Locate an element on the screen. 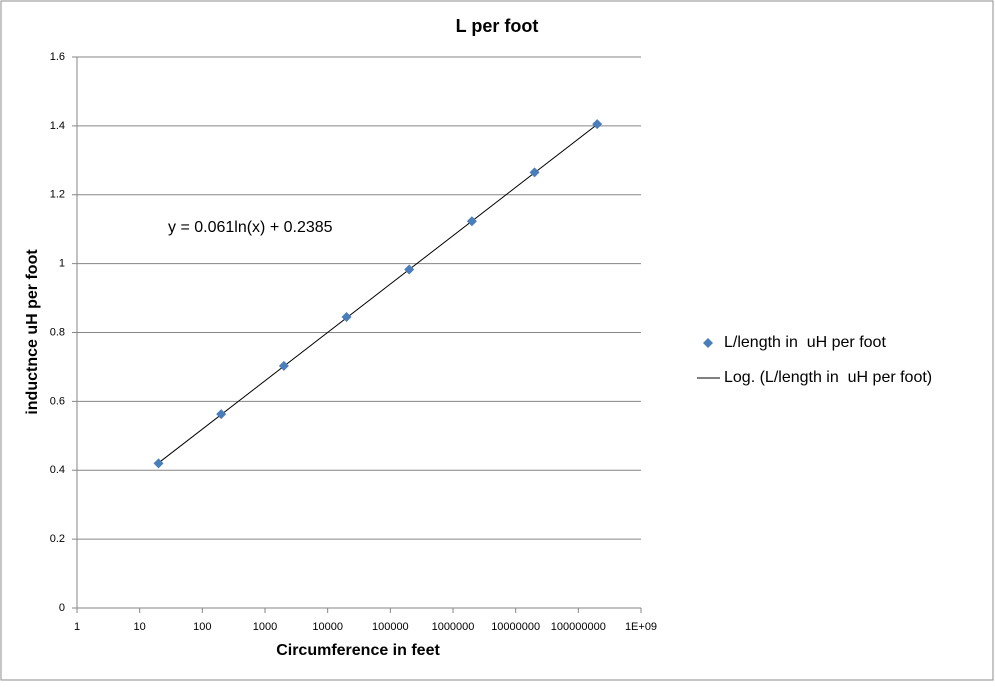  chart-title: L per foot is located at coordinates (497, 26).